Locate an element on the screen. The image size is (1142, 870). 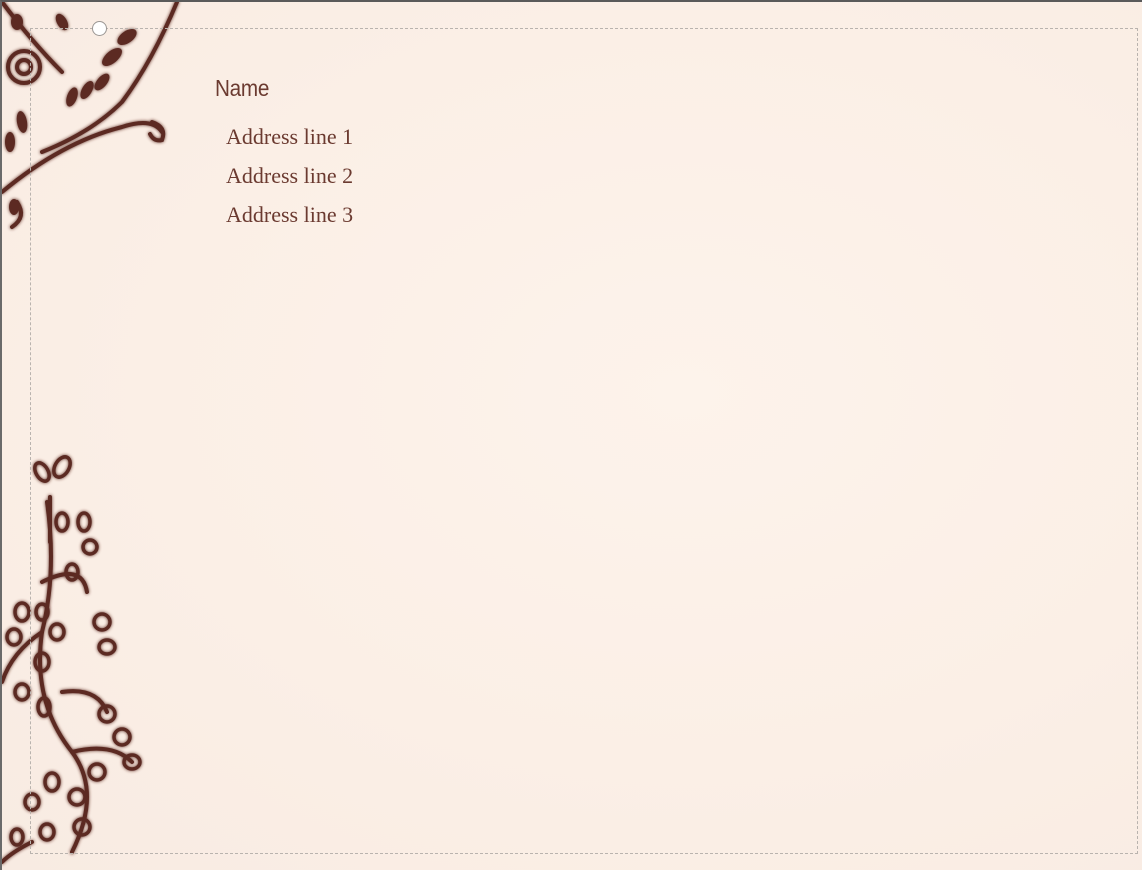
recipient-name: Name is located at coordinates (242, 88).